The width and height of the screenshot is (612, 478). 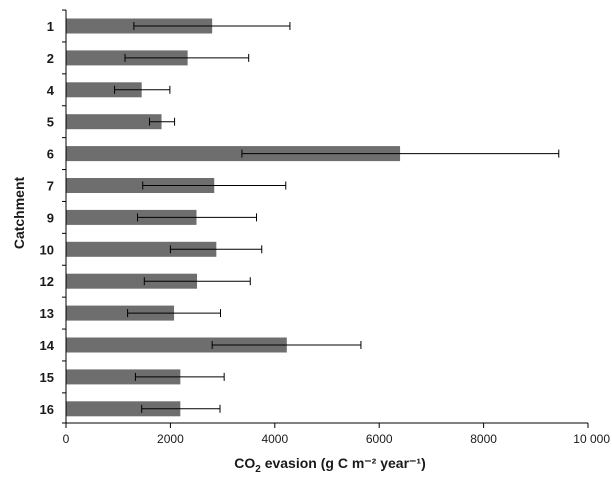 I want to click on y-tick-label-13: 13, so click(x=47, y=313).